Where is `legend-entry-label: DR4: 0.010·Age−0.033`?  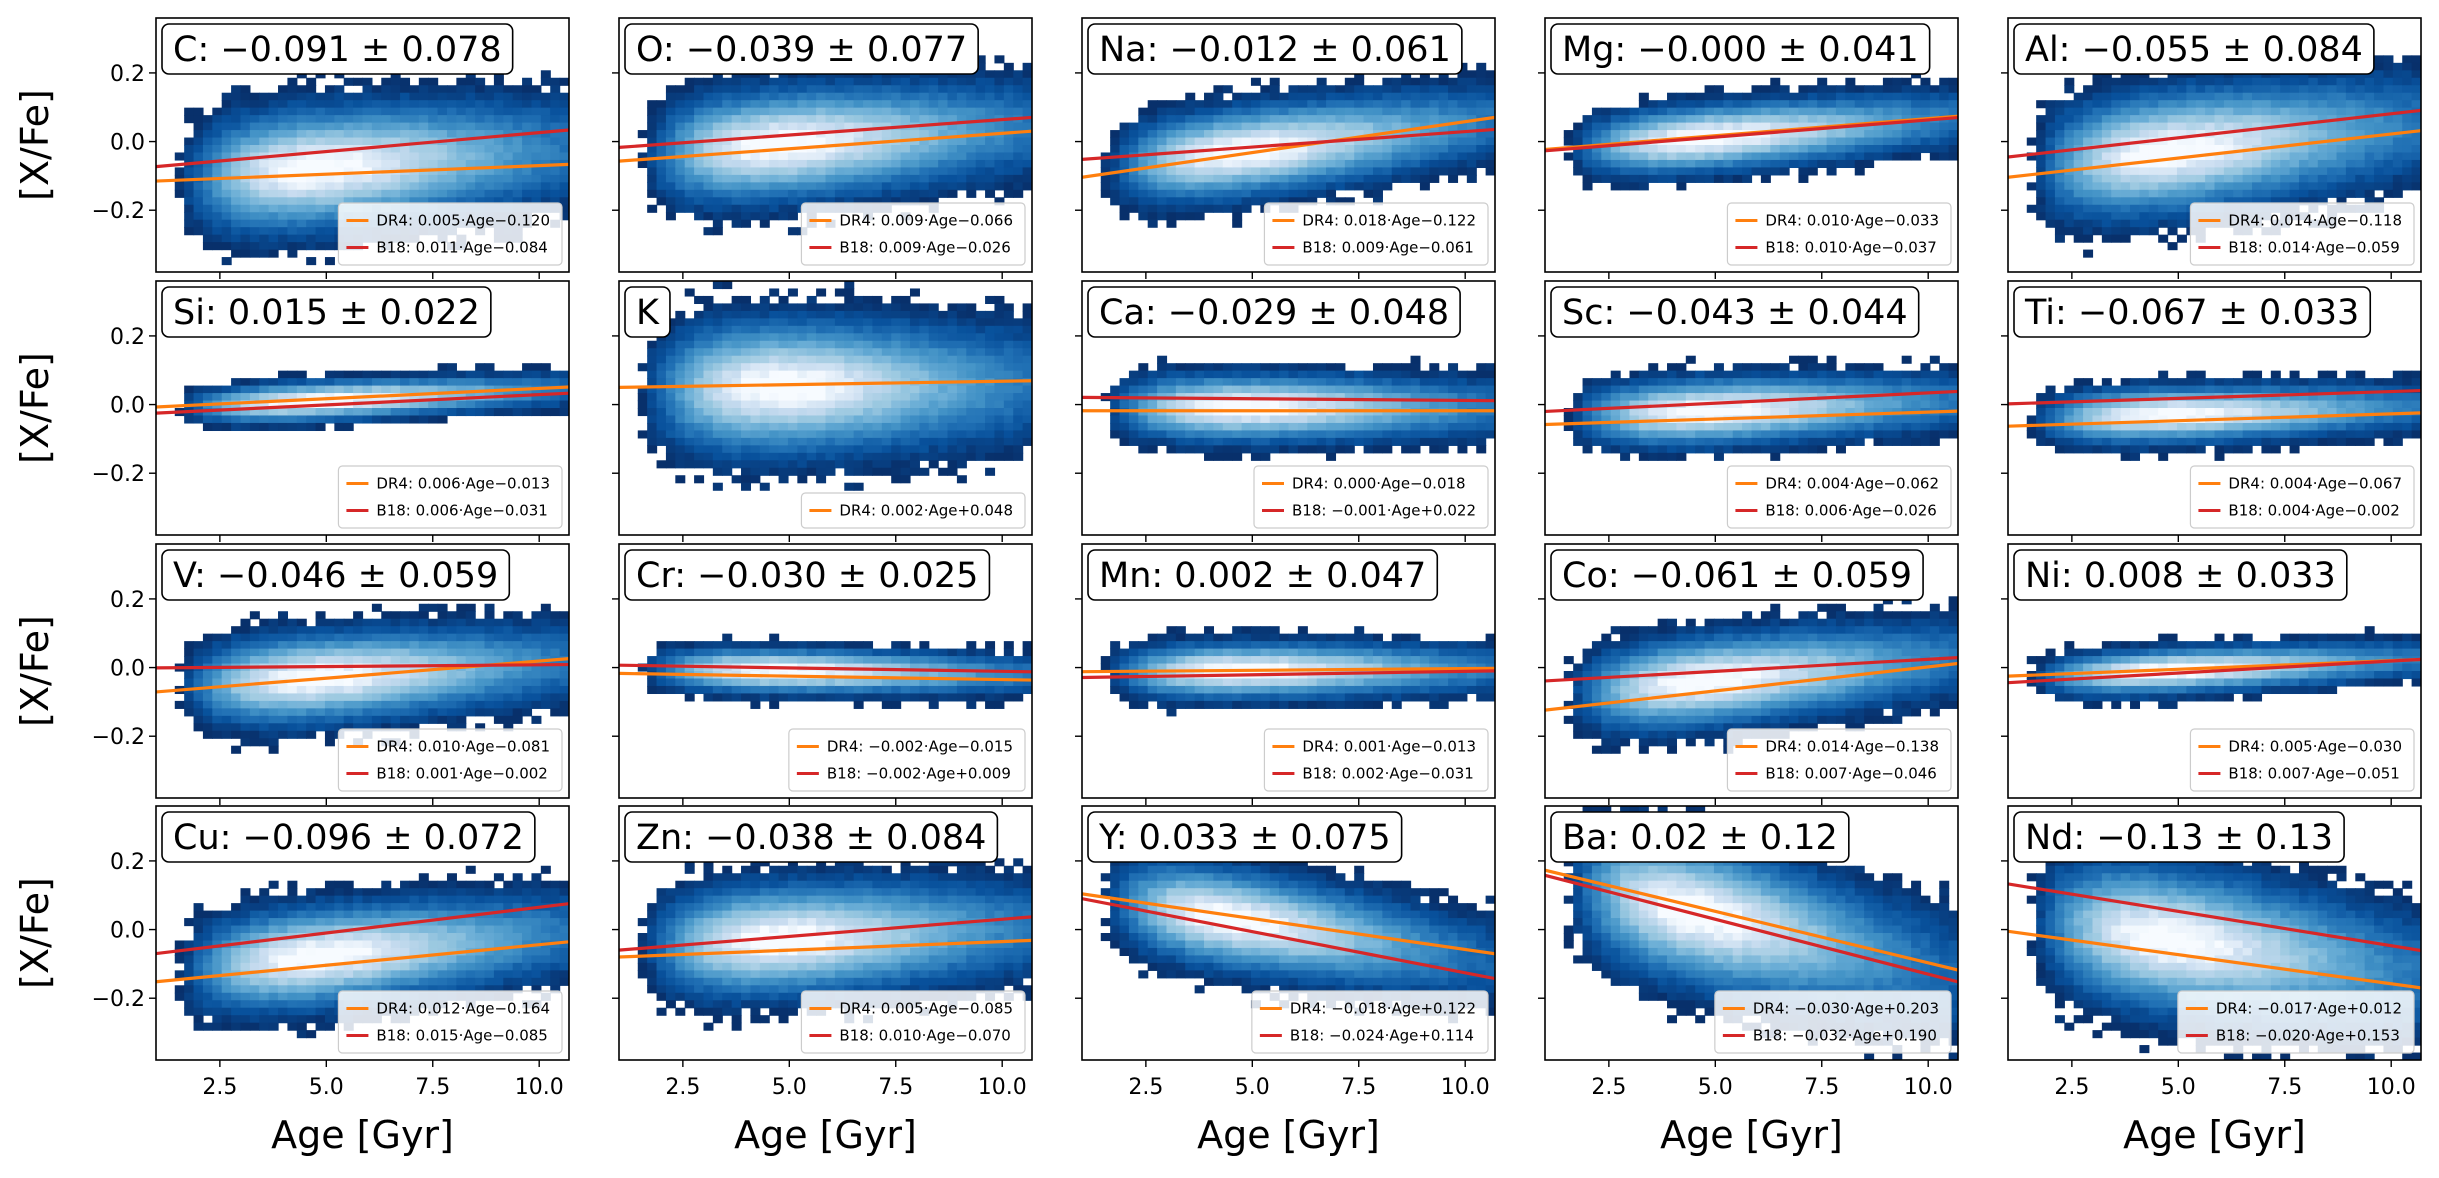 legend-entry-label: DR4: 0.010·Age−0.033 is located at coordinates (1852, 221).